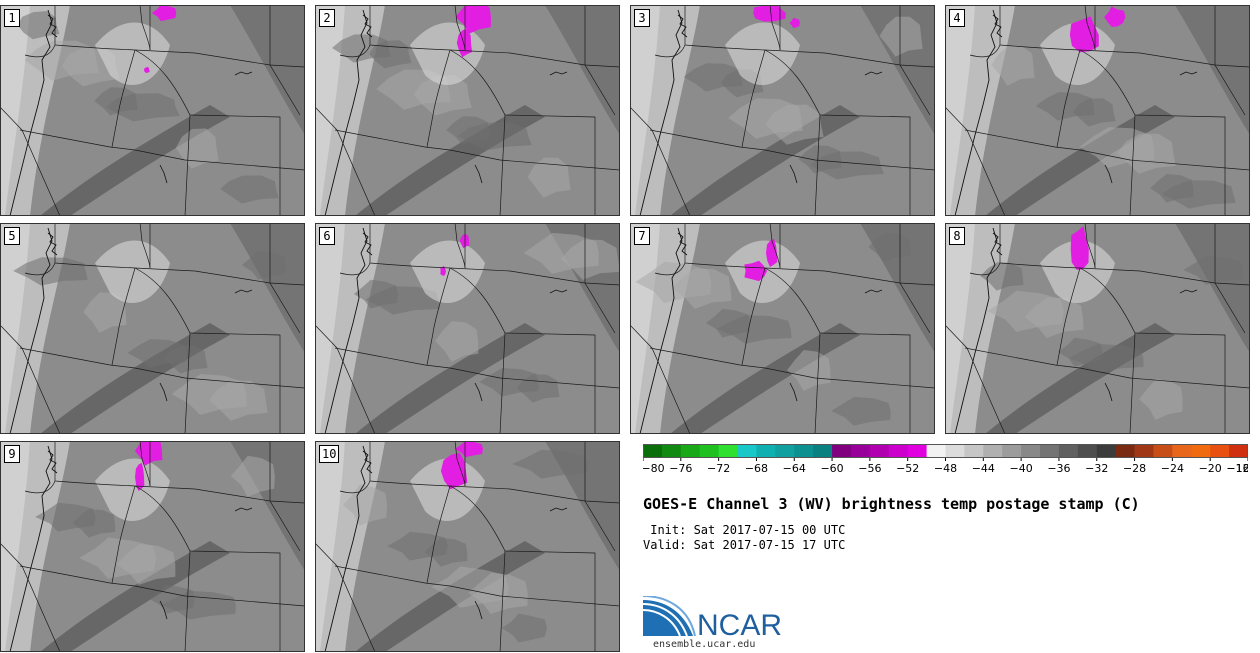  I want to click on colorbar-tick-label: −52, so click(907, 468).